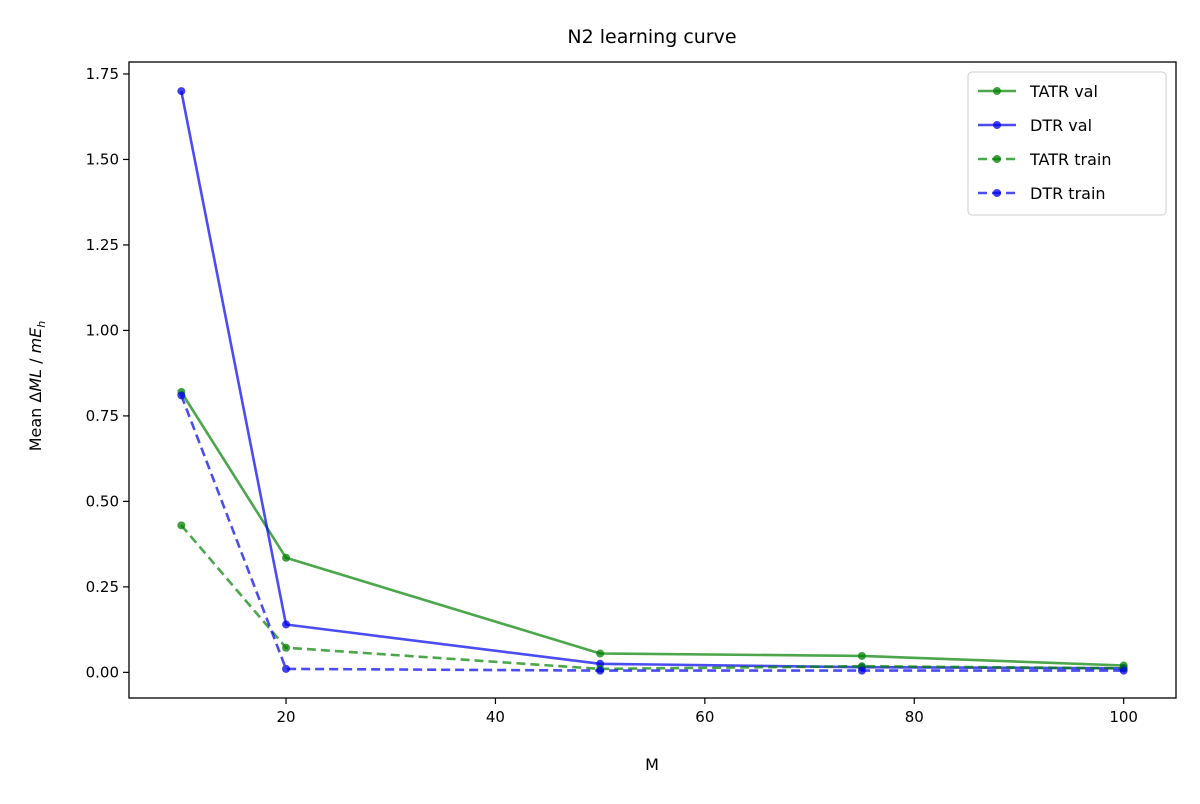 The height and width of the screenshot is (804, 1200). What do you see at coordinates (102, 672) in the screenshot?
I see `y-tick-label: 0.00` at bounding box center [102, 672].